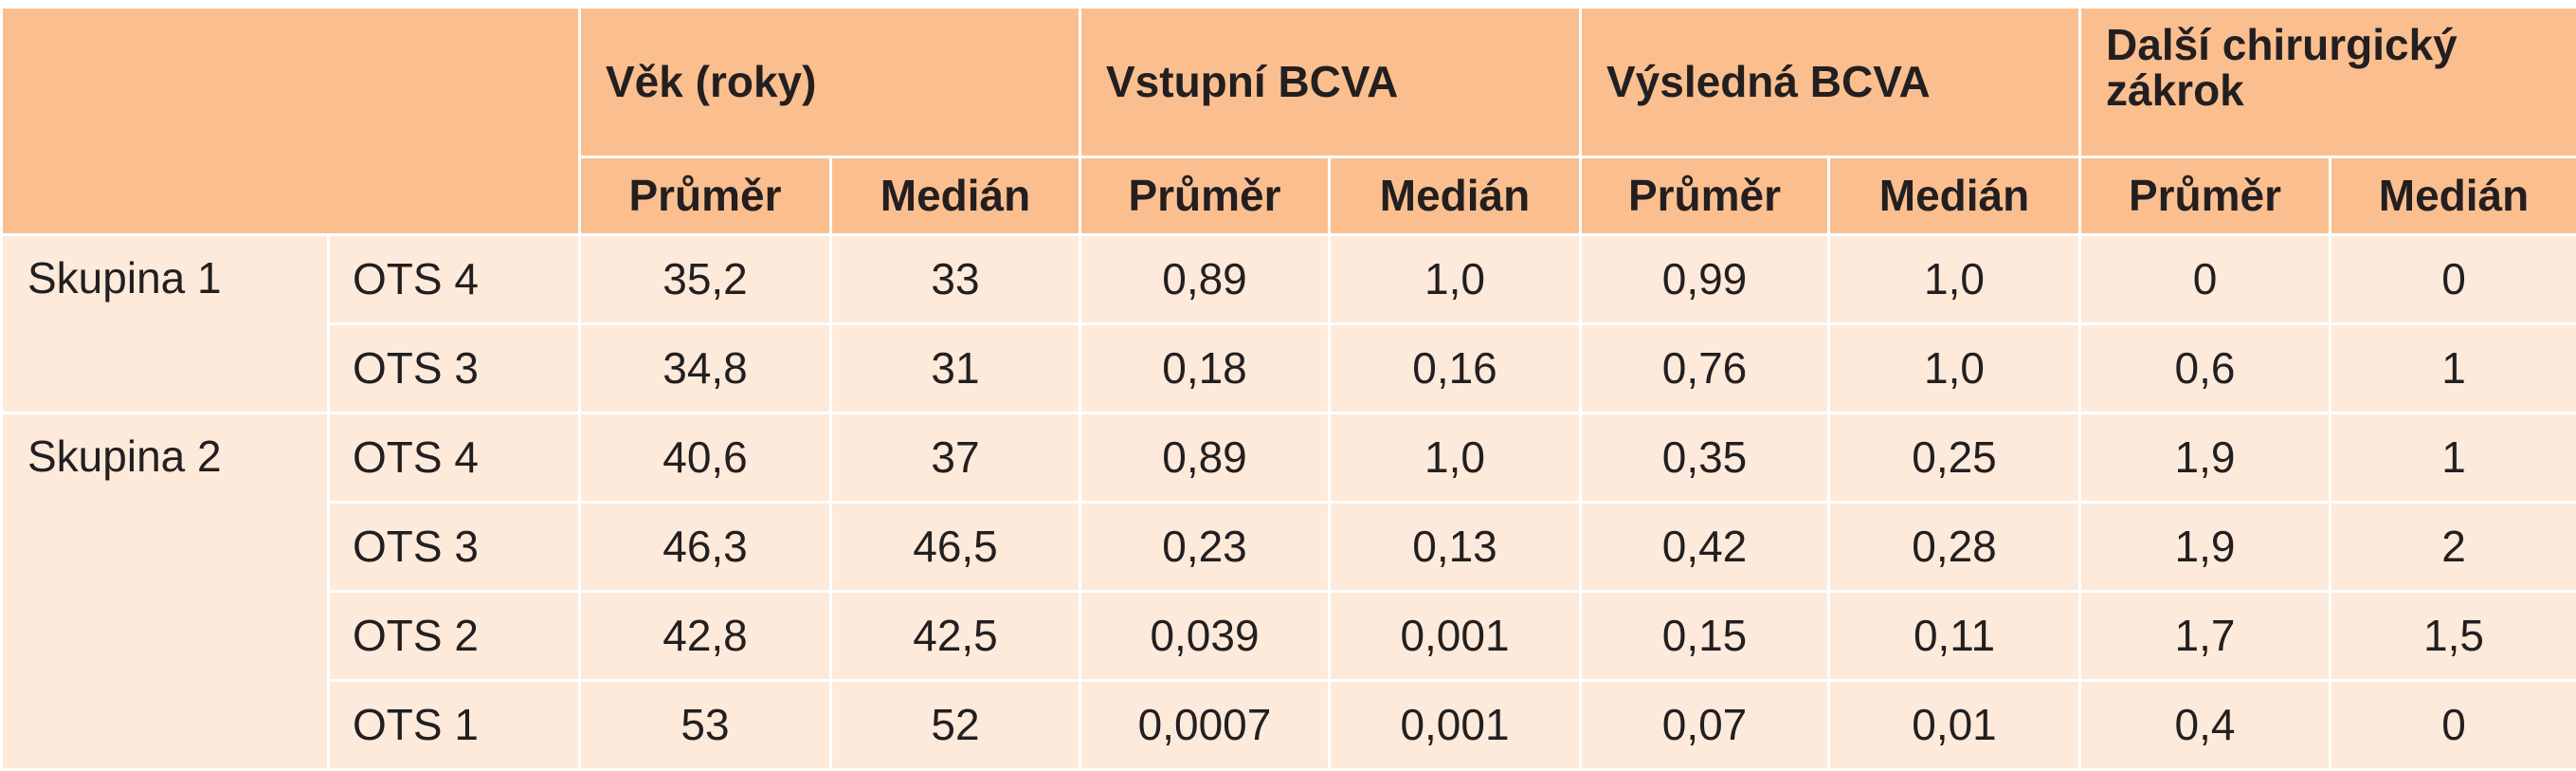 Image resolution: width=2576 pixels, height=771 pixels. Describe the element at coordinates (291, 121) in the screenshot. I see `header-corner-cell` at that location.